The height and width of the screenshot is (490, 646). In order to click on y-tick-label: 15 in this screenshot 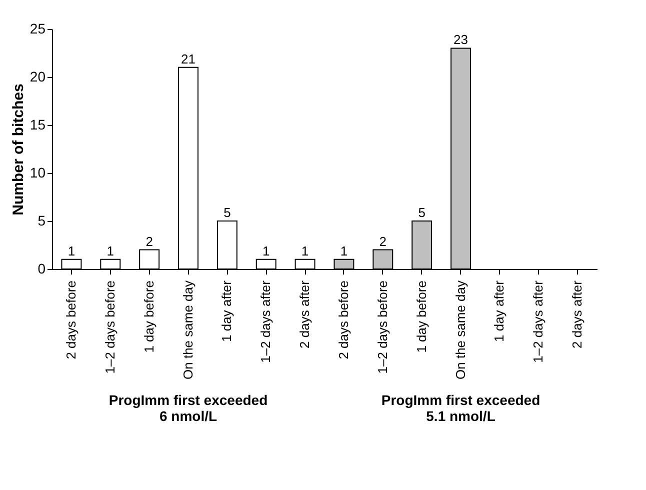, I will do `click(38, 124)`.